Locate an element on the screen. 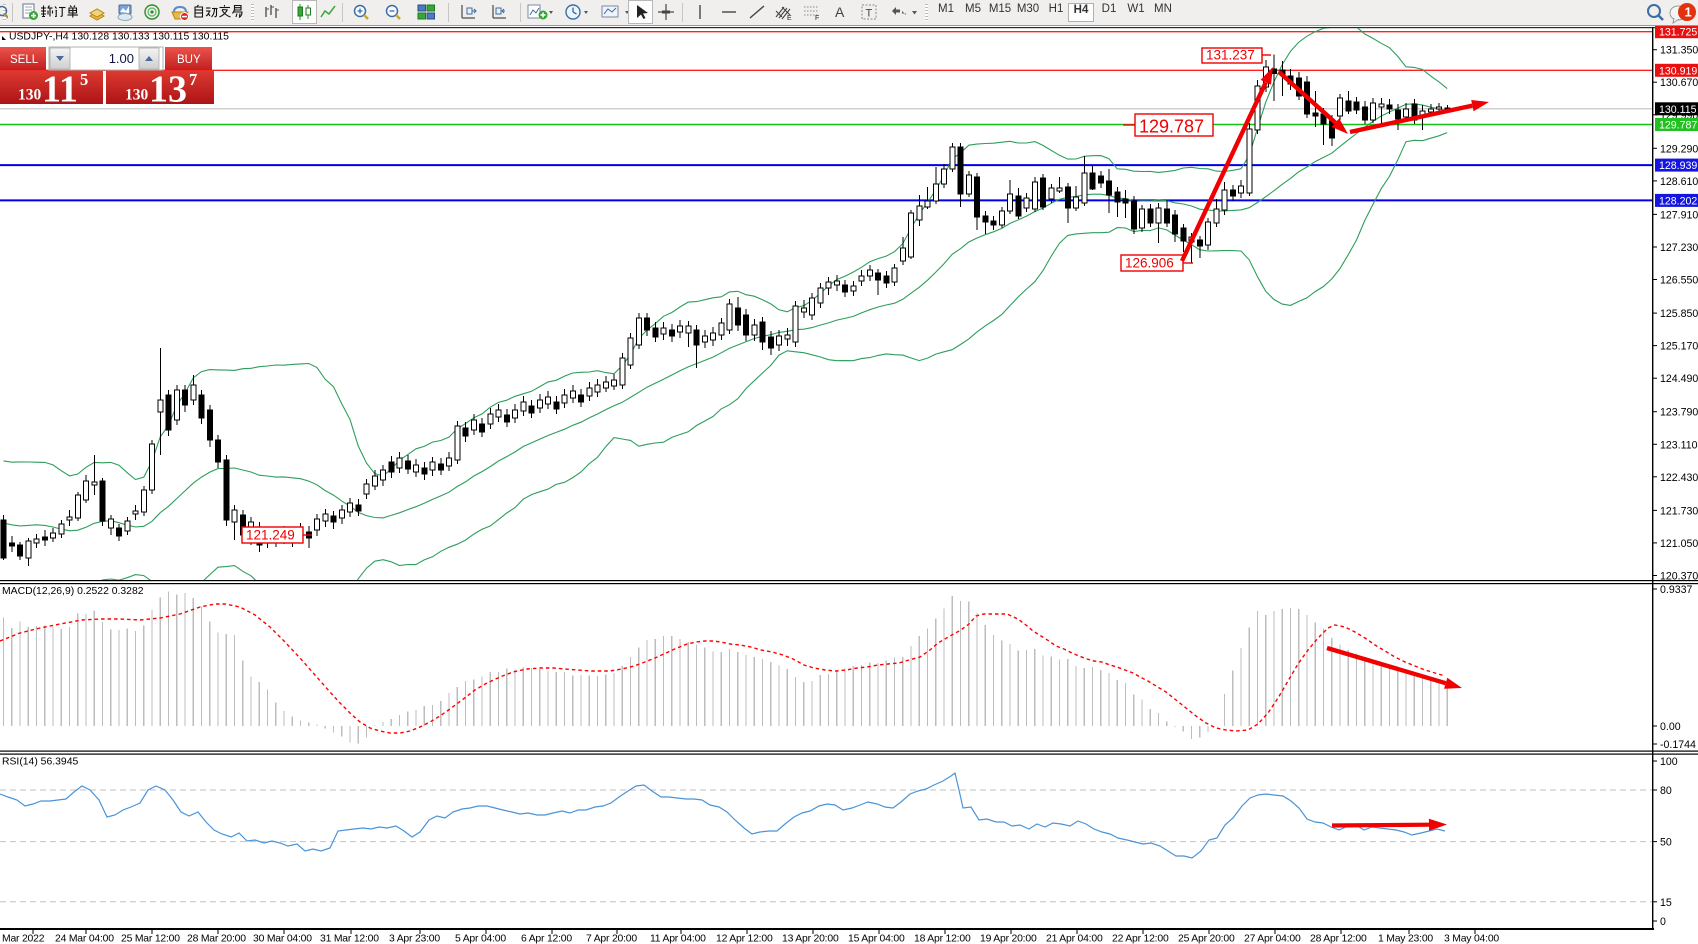  svg-text: 131.237 is located at coordinates (1230, 55).